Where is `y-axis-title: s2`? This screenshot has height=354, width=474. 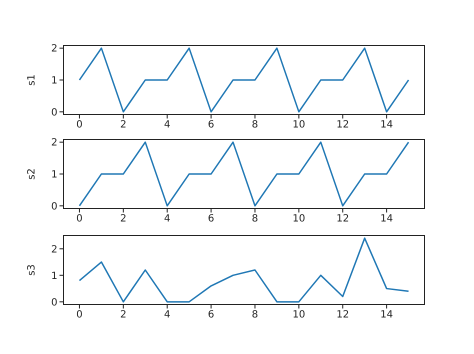
y-axis-title: s2 is located at coordinates (32, 174).